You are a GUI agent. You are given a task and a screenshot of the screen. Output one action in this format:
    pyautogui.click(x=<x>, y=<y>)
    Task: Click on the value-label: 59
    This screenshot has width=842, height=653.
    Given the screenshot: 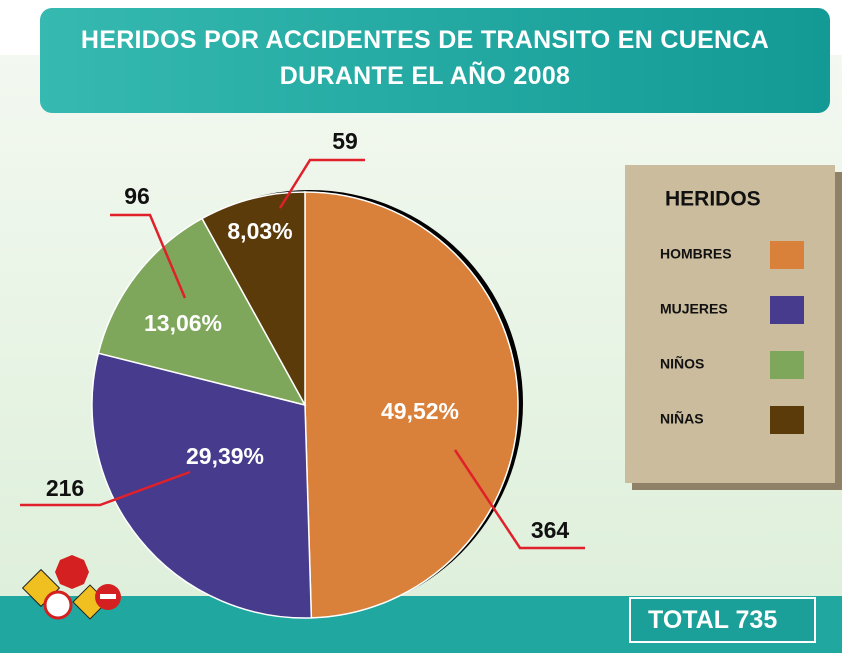 What is the action you would take?
    pyautogui.click(x=345, y=141)
    